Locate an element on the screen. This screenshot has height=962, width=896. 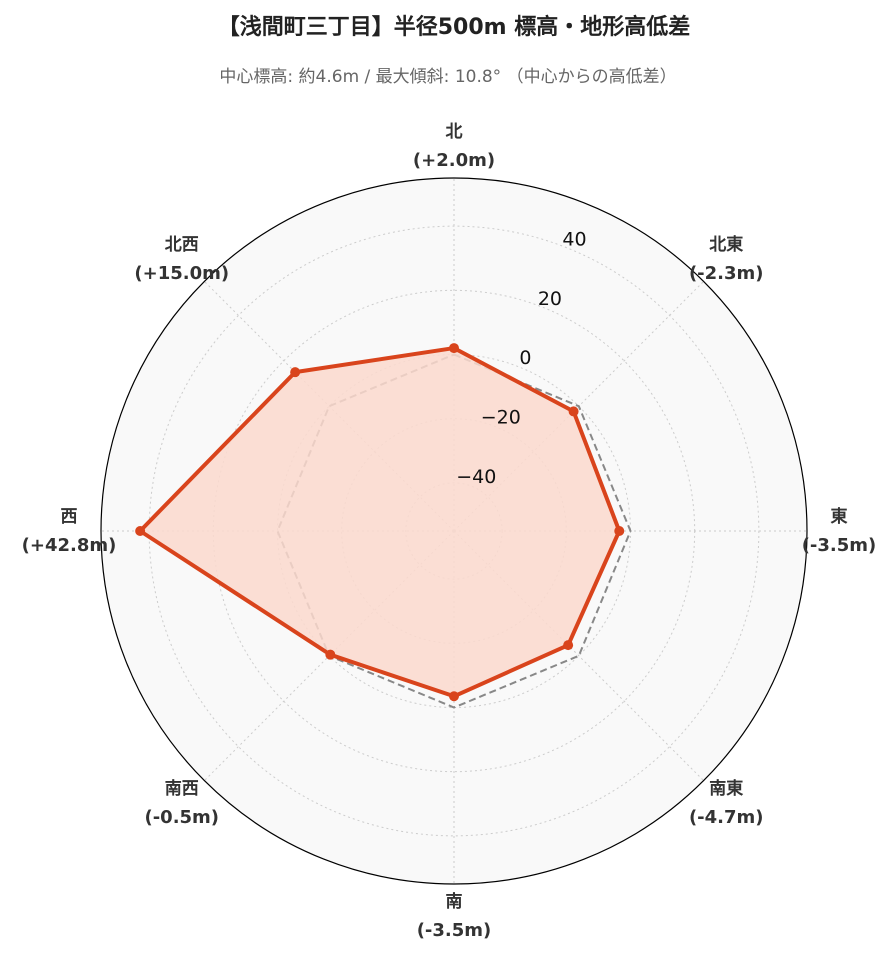
category-label: 北 is located at coordinates (454, 132).